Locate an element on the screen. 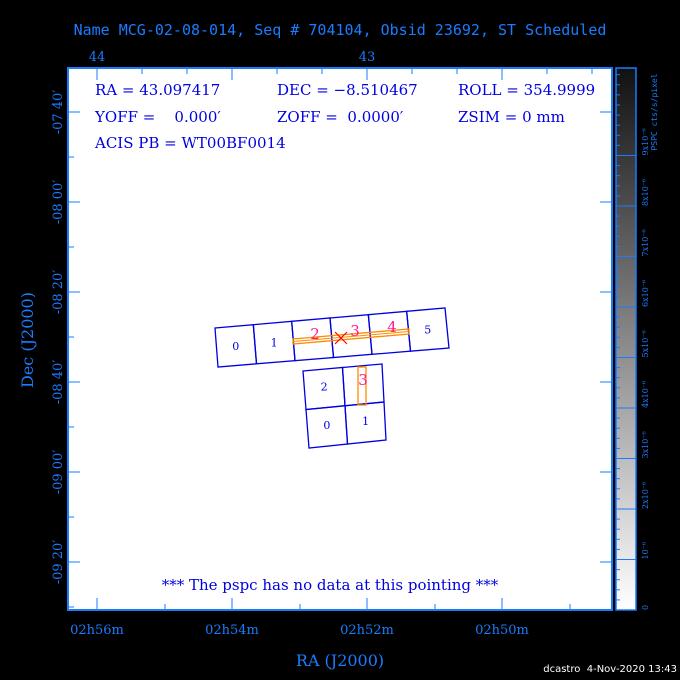 This screenshot has width=680, height=680. colorbar-tick-label: 2x10⁻⁶ is located at coordinates (645, 495).